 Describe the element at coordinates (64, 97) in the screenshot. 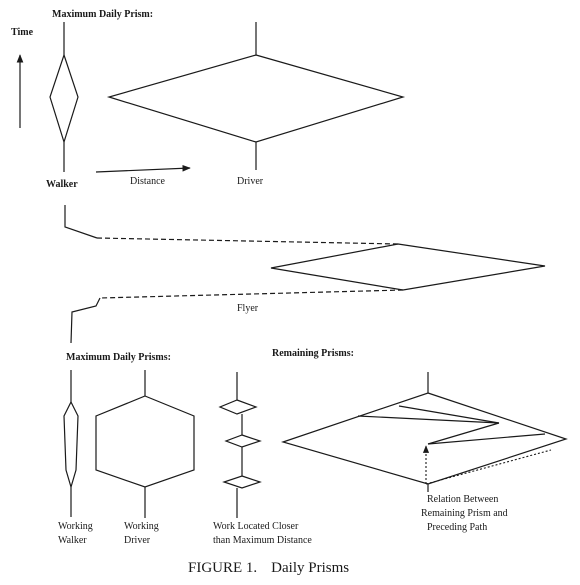

I see `walker-prism` at that location.